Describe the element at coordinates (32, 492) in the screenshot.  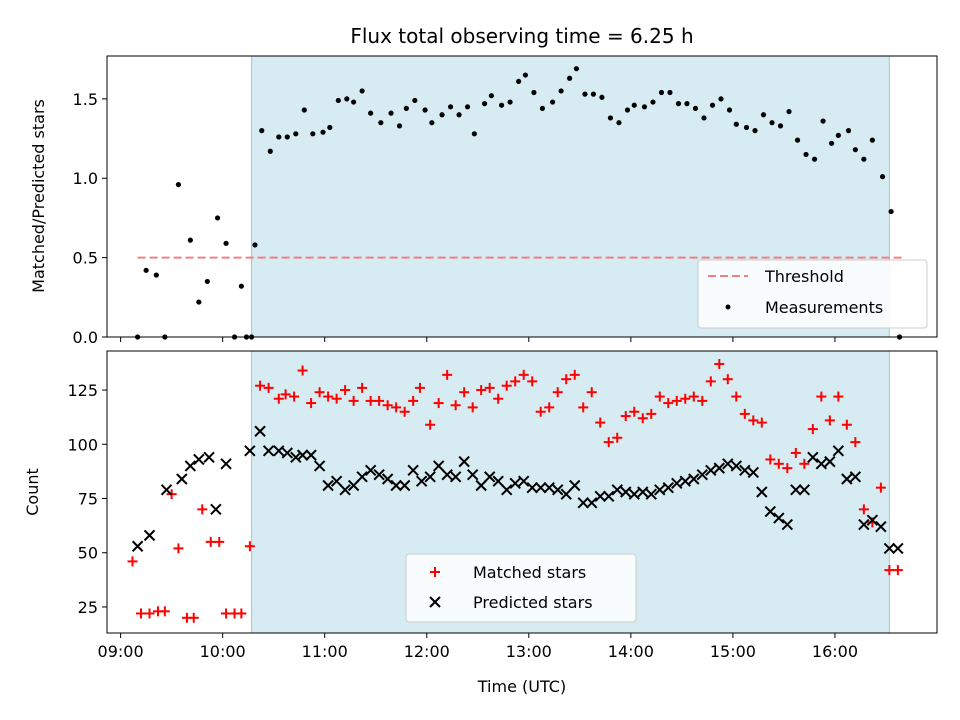
I see `bottom-y-axis-title: Count` at that location.